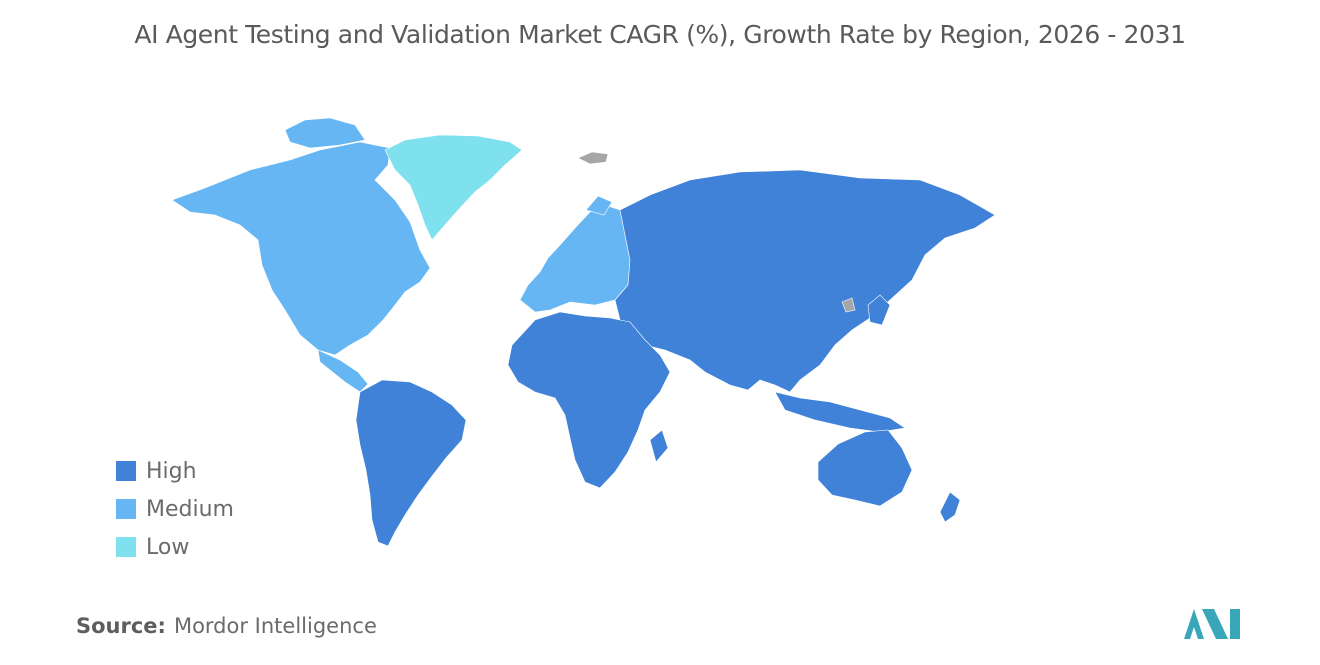 This screenshot has width=1320, height=665. What do you see at coordinates (190, 509) in the screenshot?
I see `legend-label-medium: Medium` at bounding box center [190, 509].